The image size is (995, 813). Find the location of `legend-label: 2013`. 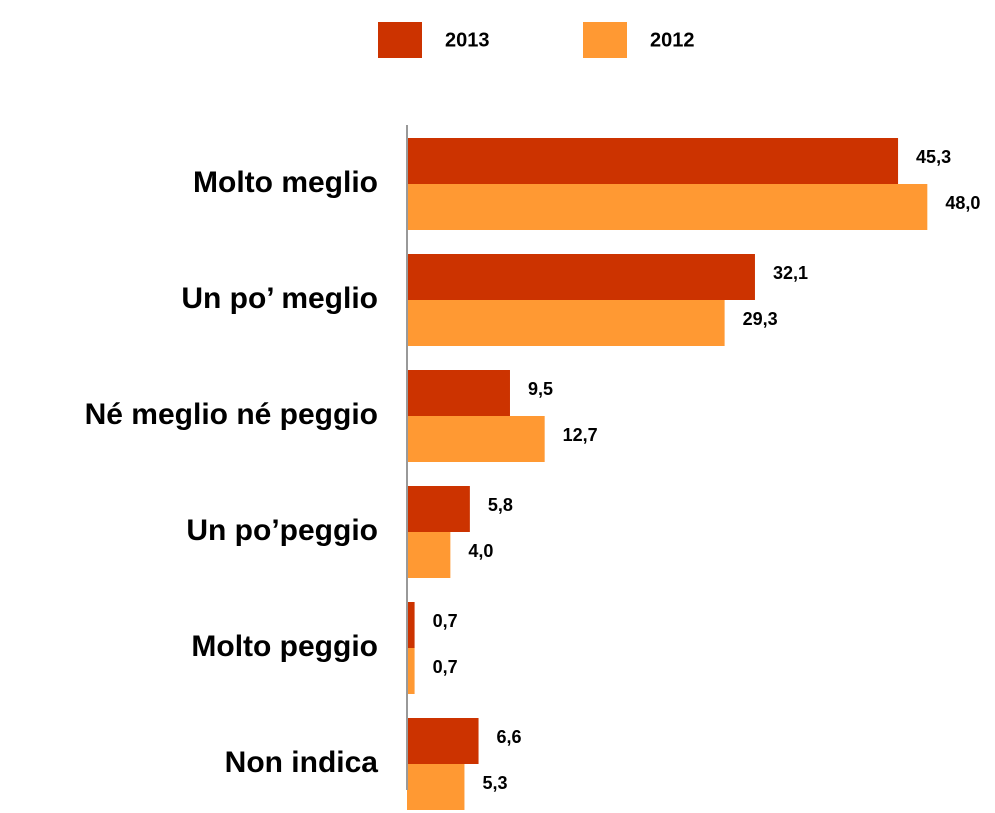

legend-label: 2013 is located at coordinates (467, 40).